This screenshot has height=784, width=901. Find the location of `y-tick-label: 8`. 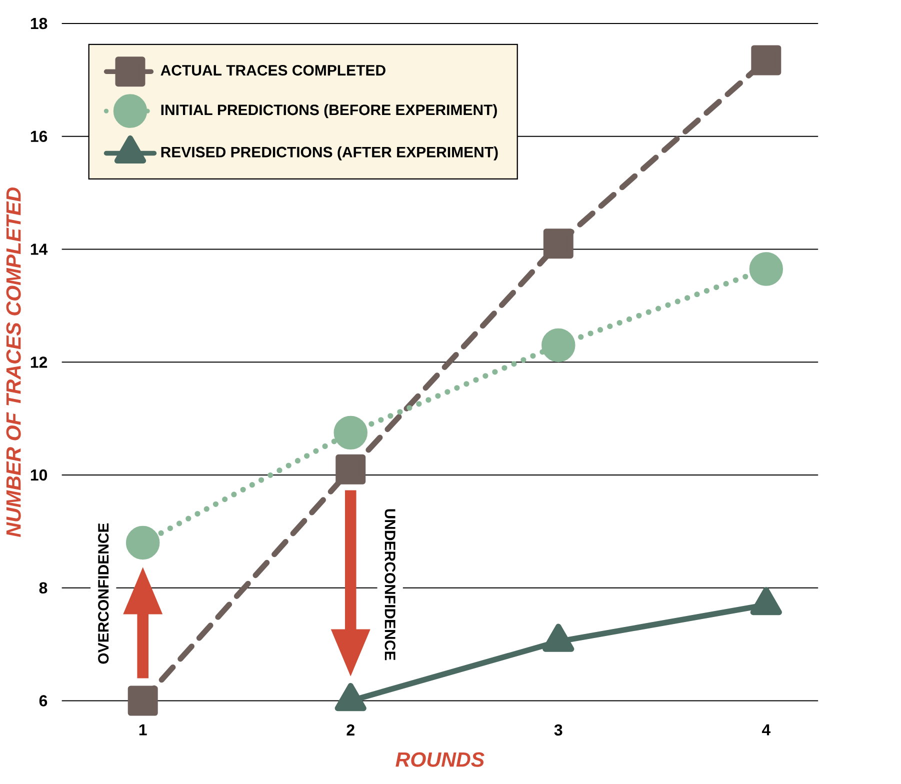

y-tick-label: 8 is located at coordinates (43, 588).